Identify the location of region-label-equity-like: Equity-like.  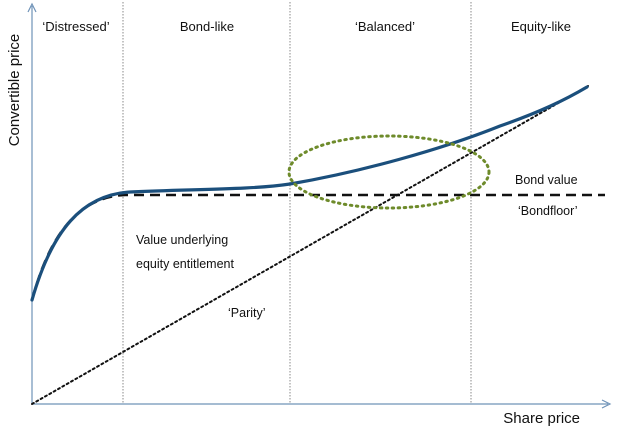
(541, 26).